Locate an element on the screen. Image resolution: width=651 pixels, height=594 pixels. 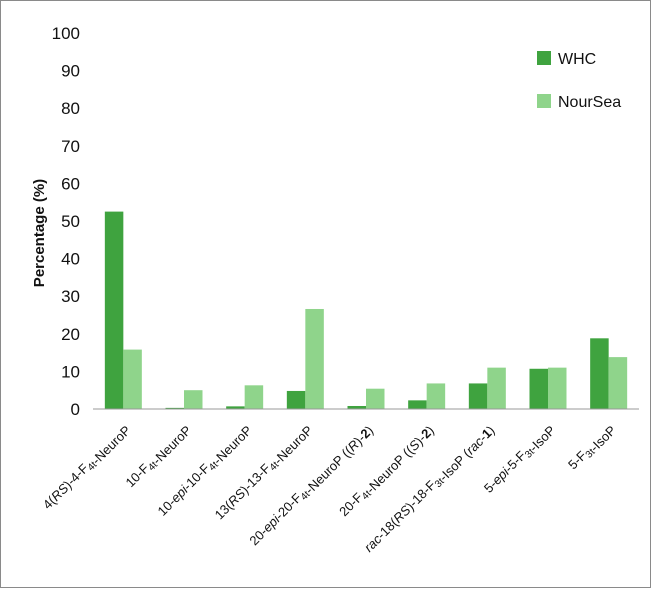
legend: WHC NourSea is located at coordinates (579, 81).